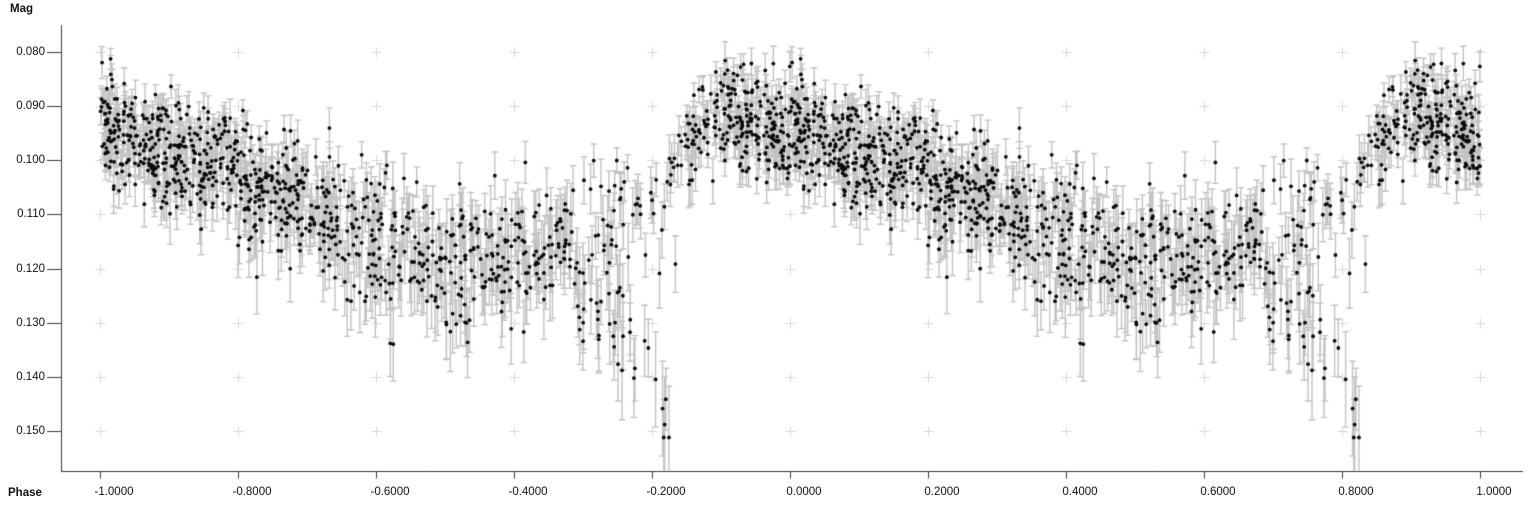 The image size is (1536, 512). I want to click on x-tick-label: 0.0000, so click(804, 492).